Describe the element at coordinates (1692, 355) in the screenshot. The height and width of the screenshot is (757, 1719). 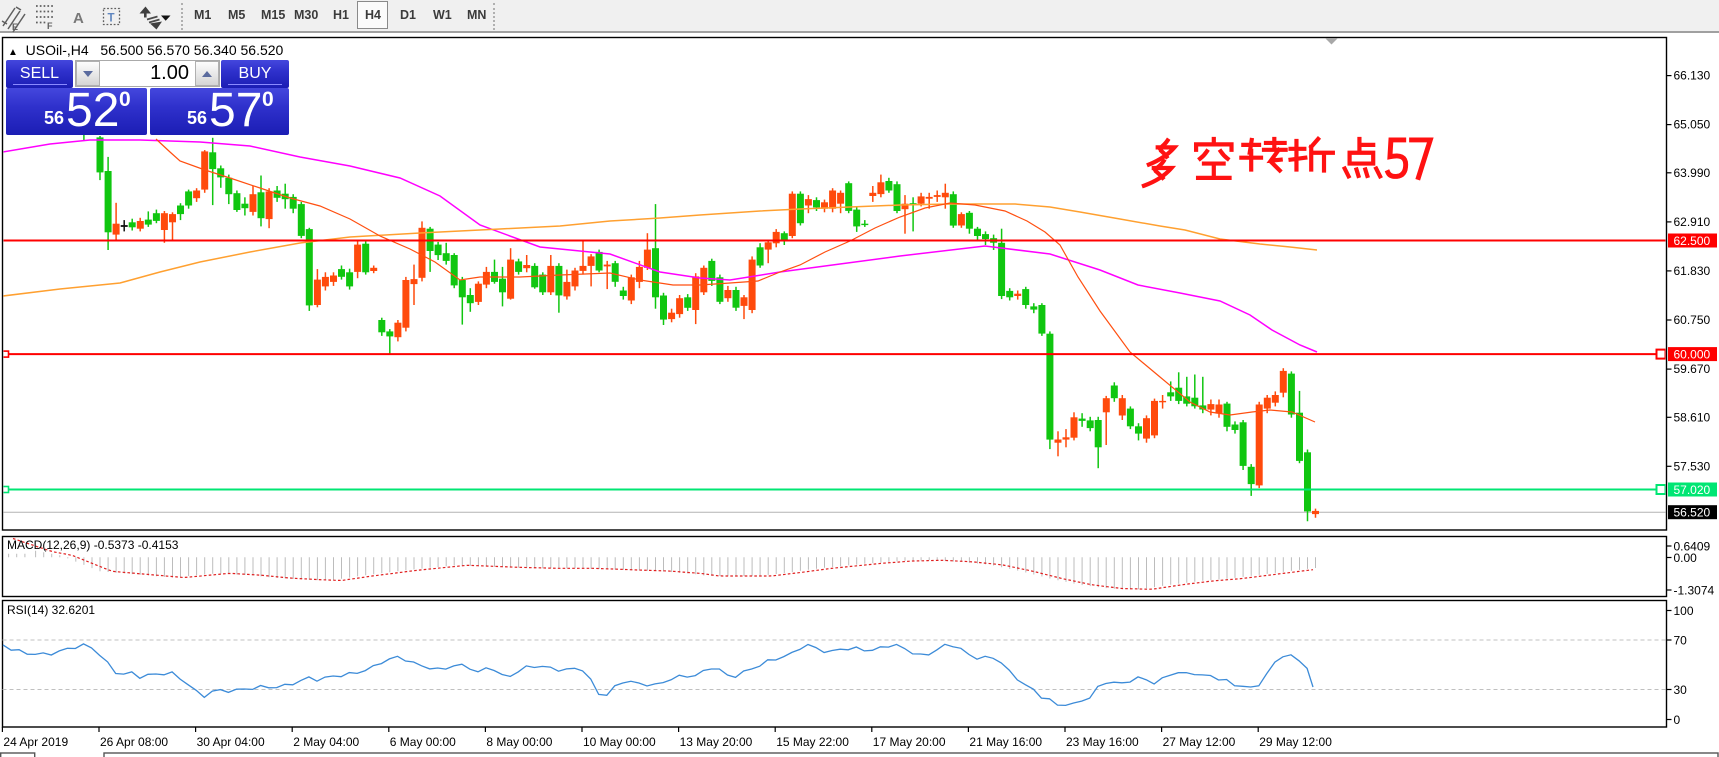
I see `svg-text: 60.000` at that location.